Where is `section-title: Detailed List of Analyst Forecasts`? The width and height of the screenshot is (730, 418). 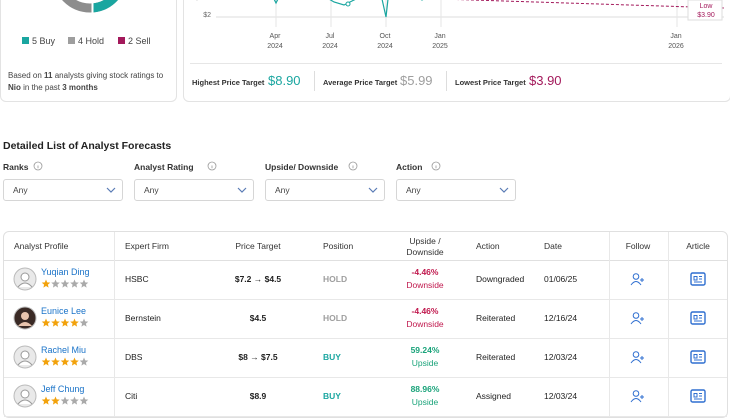
section-title: Detailed List of Analyst Forecasts is located at coordinates (87, 146).